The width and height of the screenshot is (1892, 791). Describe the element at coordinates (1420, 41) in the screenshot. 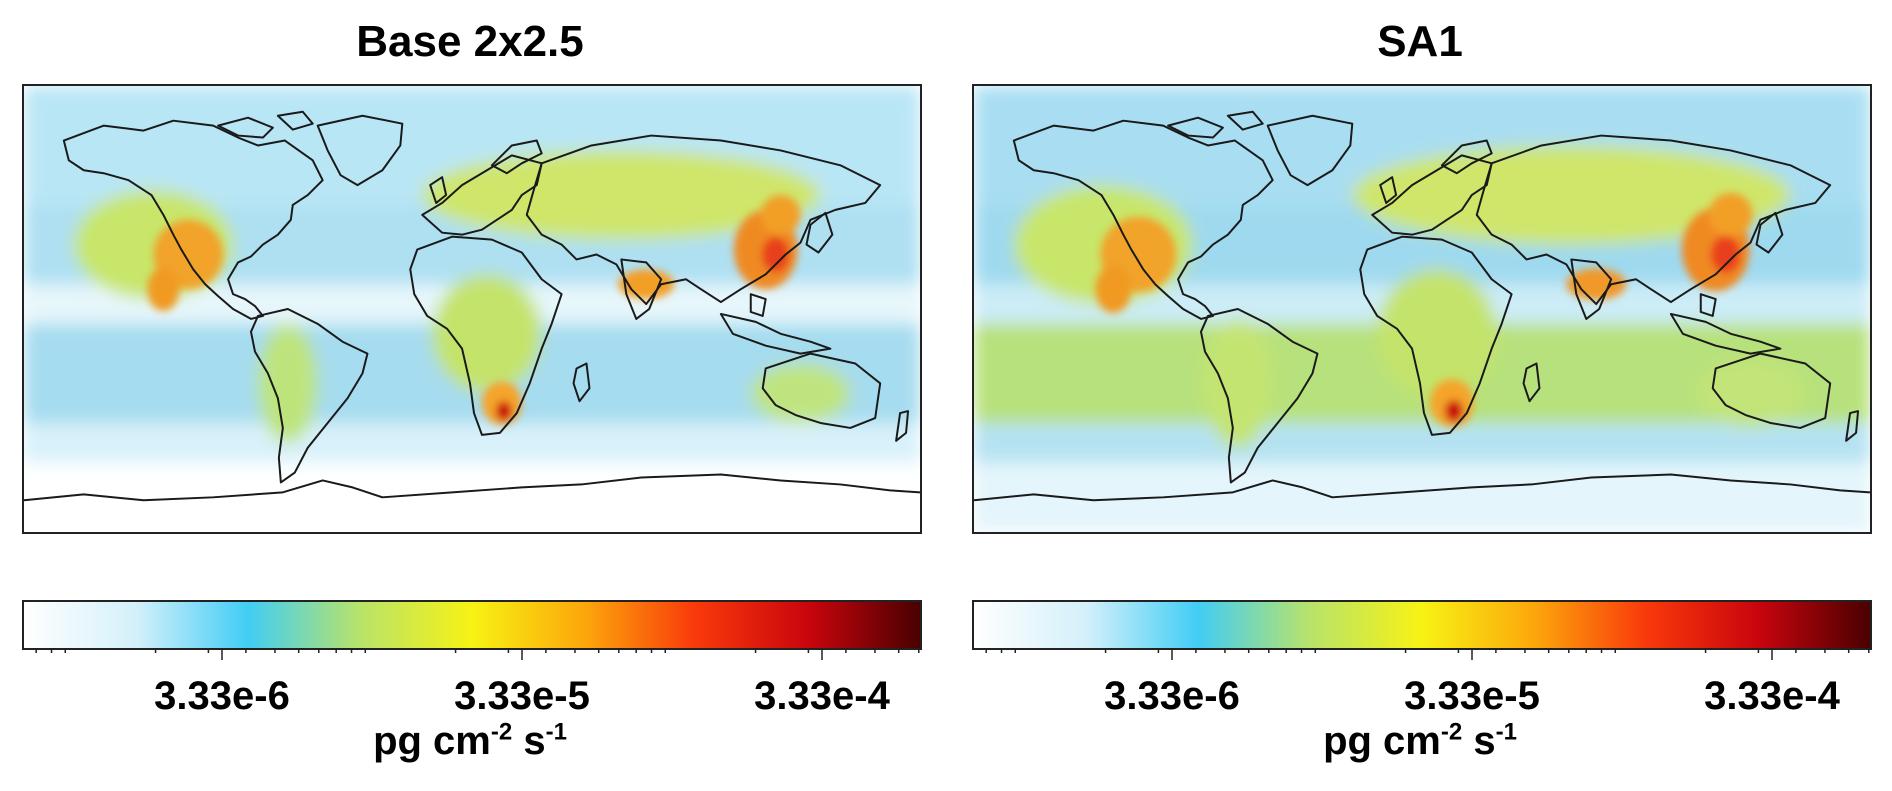

I see `panel-title: SA1` at that location.